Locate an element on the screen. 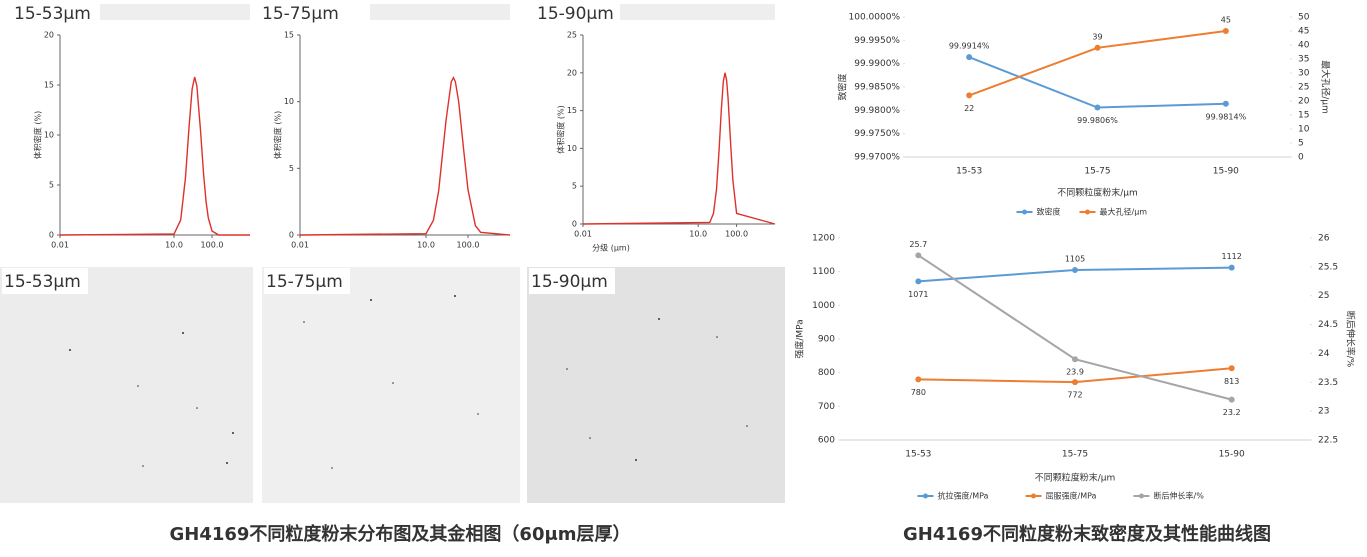  legend-label: 最大孔径/μm is located at coordinates (1124, 212).